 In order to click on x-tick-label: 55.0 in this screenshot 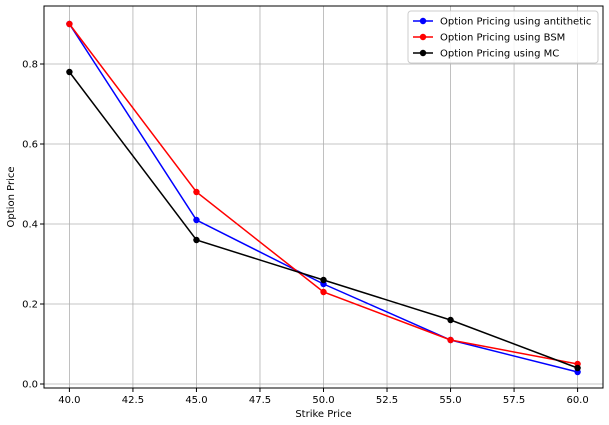, I will do `click(450, 400)`.